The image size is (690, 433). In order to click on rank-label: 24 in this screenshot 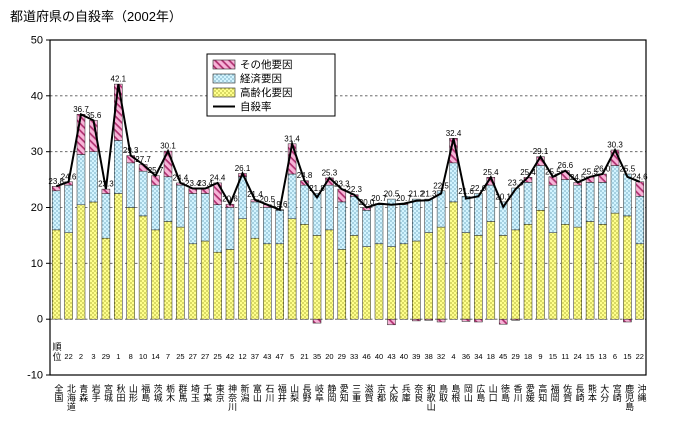, I will do `click(578, 356)`.